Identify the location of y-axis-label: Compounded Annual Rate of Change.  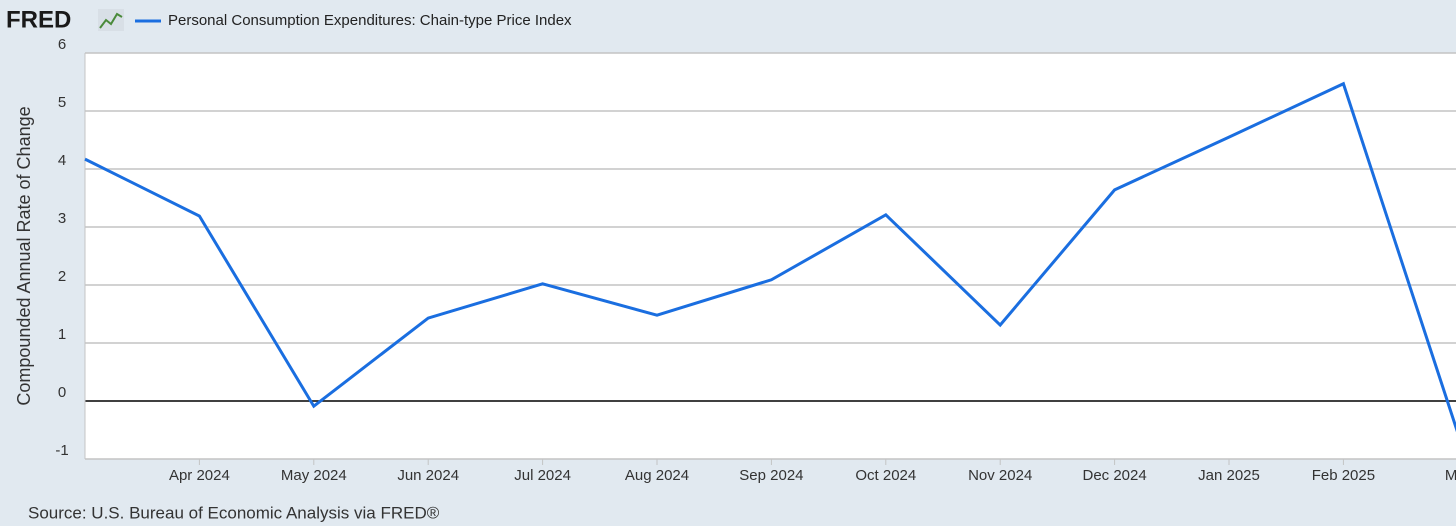
(24, 255).